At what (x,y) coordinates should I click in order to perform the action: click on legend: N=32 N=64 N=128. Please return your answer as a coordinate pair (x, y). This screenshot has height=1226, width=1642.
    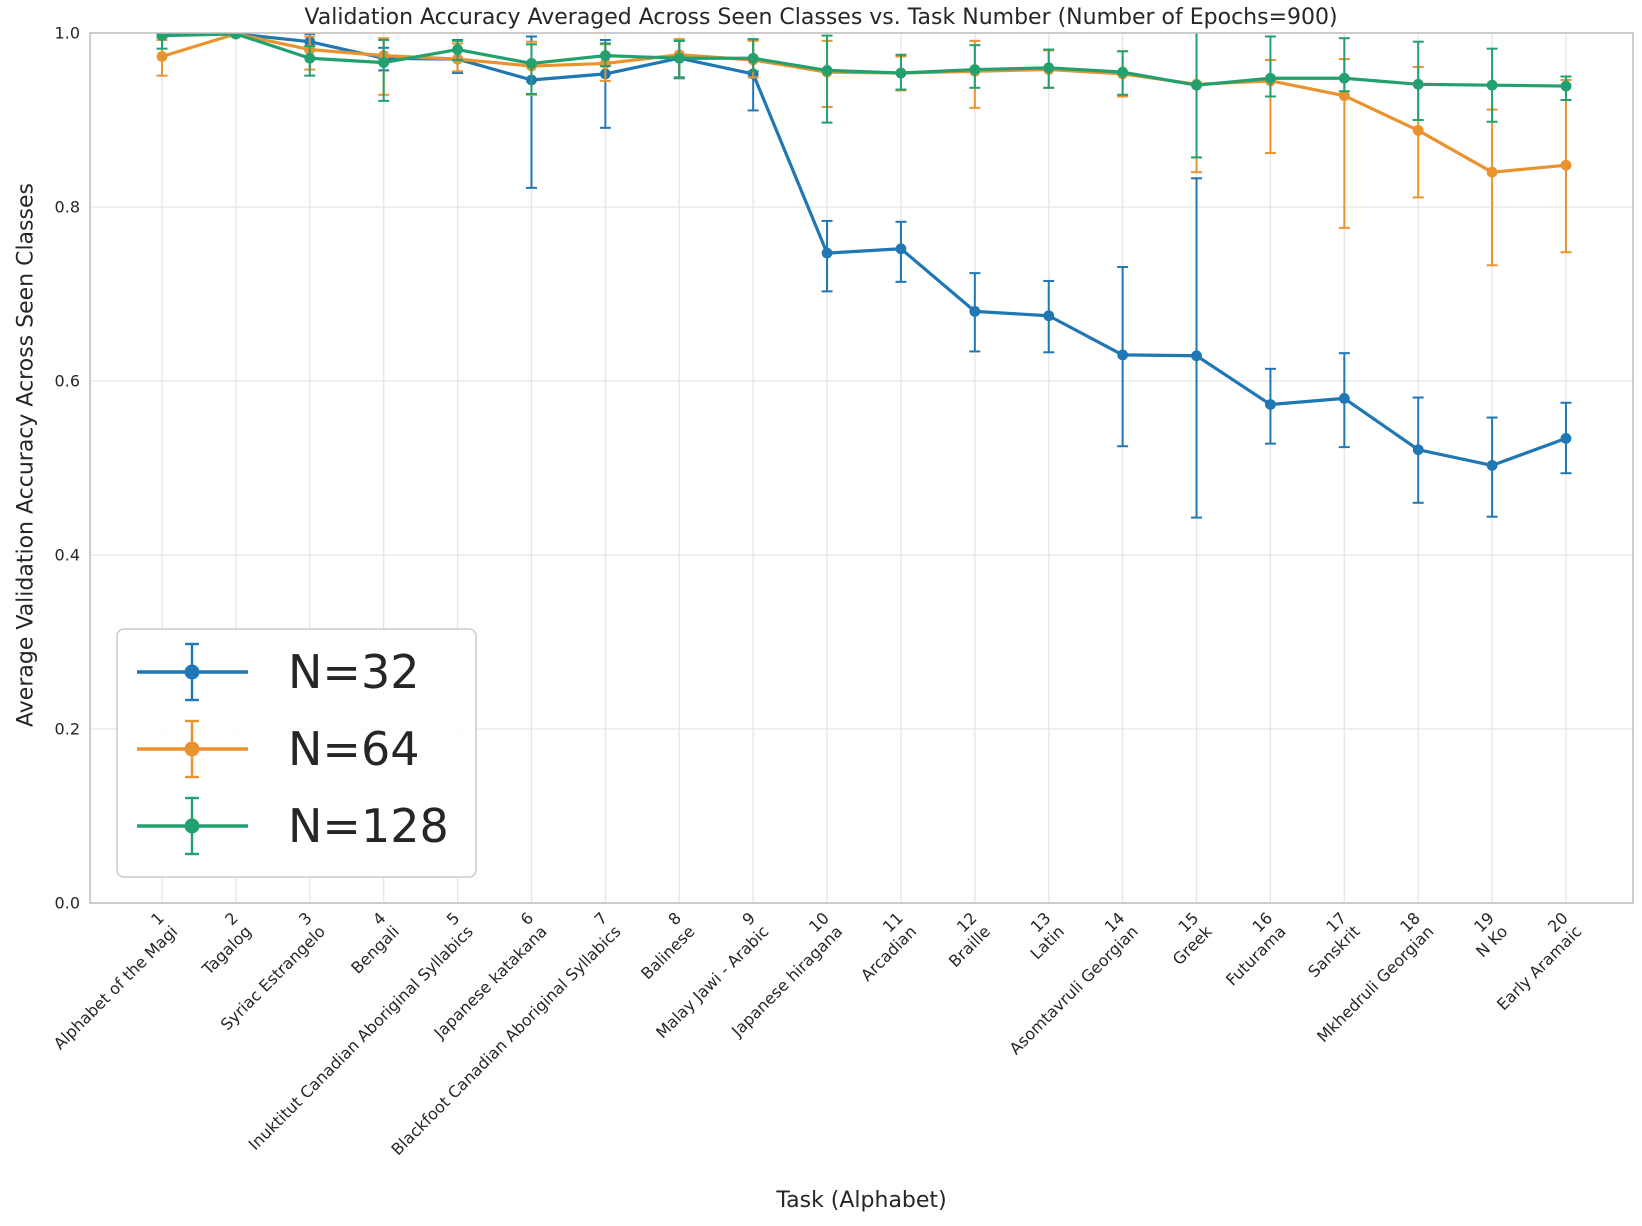
    Looking at the image, I should click on (296, 753).